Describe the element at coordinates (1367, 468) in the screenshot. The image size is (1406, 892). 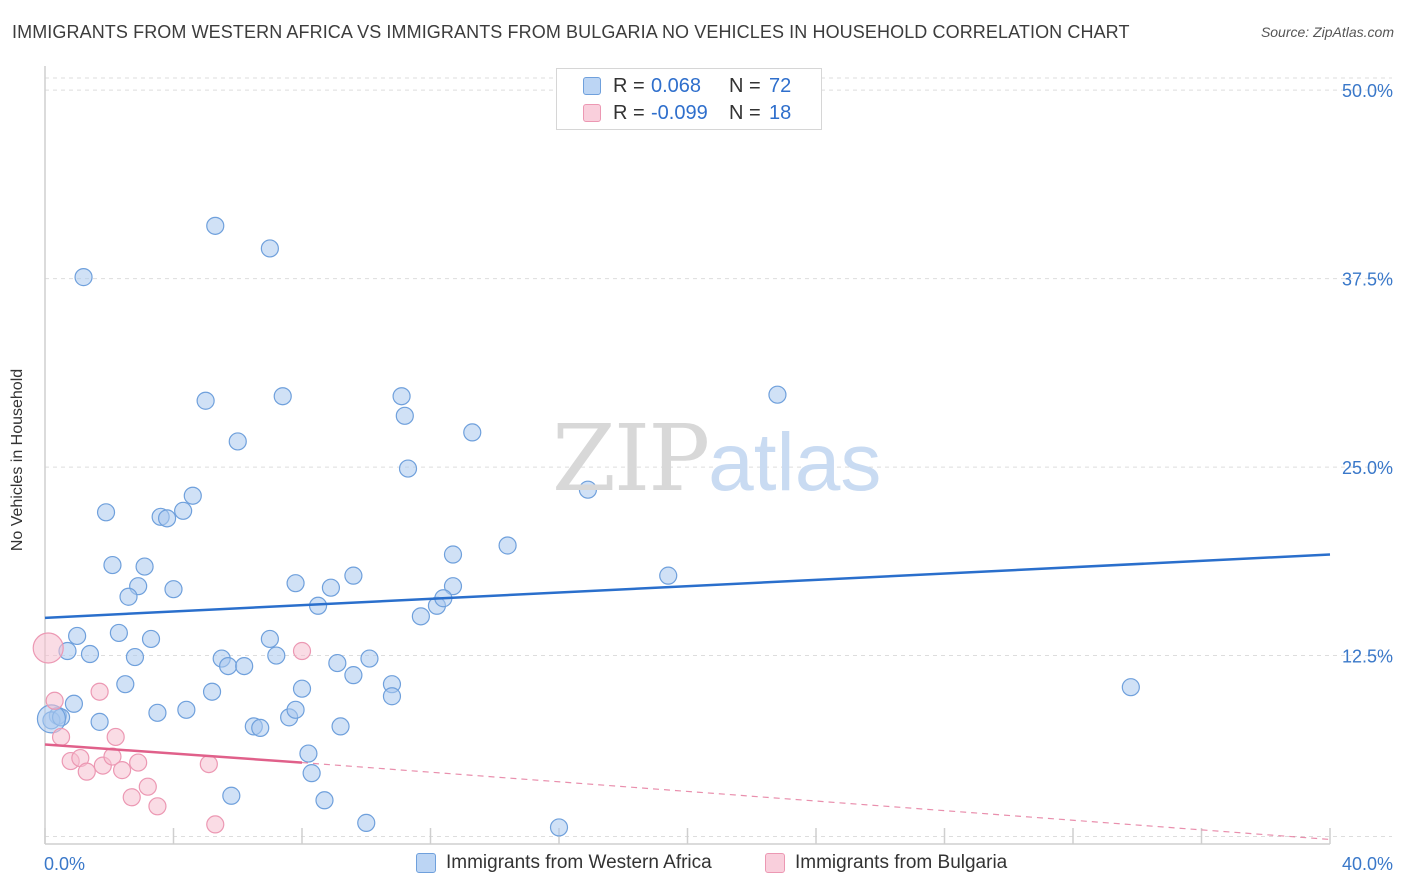
I see `y-tick-label: 25.0%` at that location.